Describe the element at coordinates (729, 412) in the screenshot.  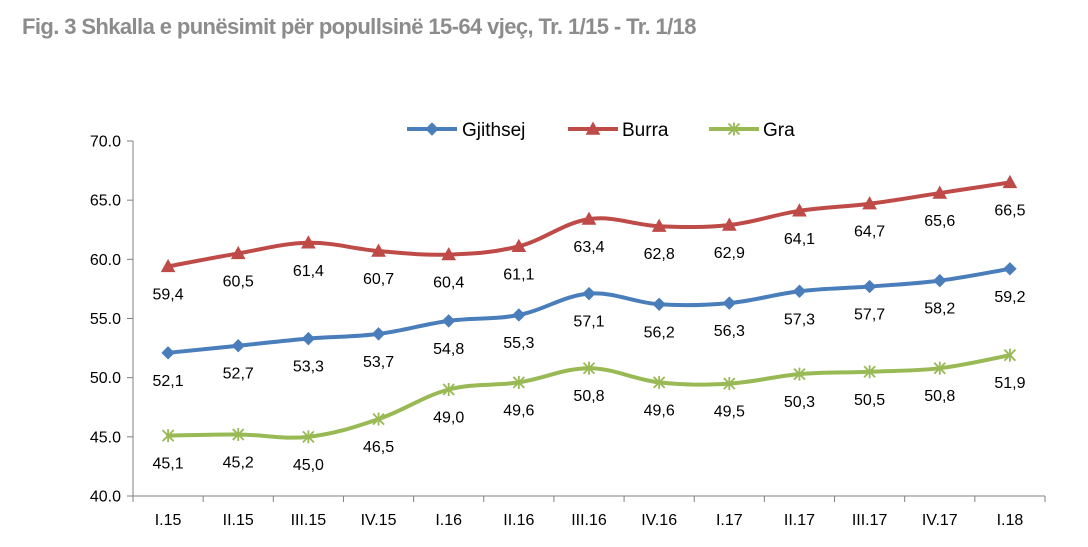
I see `data-label: 49,5` at that location.